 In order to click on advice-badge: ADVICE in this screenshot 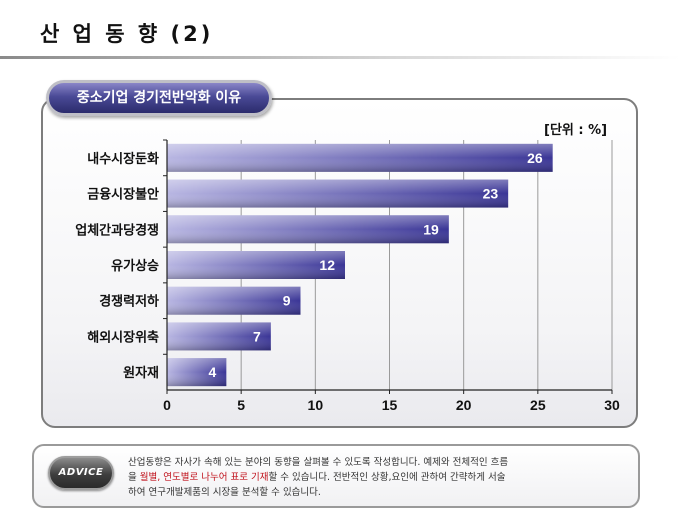, I will do `click(81, 473)`.